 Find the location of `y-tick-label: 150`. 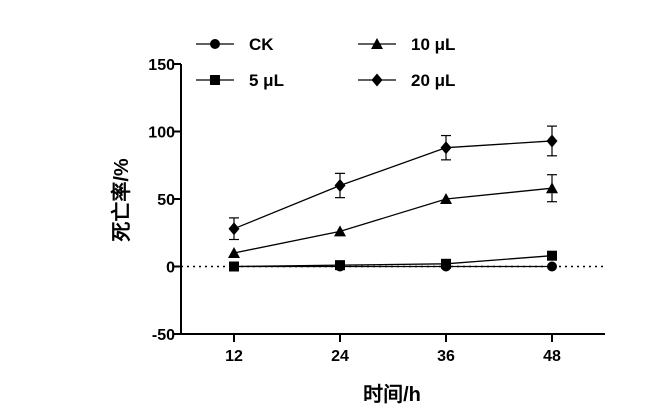

y-tick-label: 150 is located at coordinates (161, 65).